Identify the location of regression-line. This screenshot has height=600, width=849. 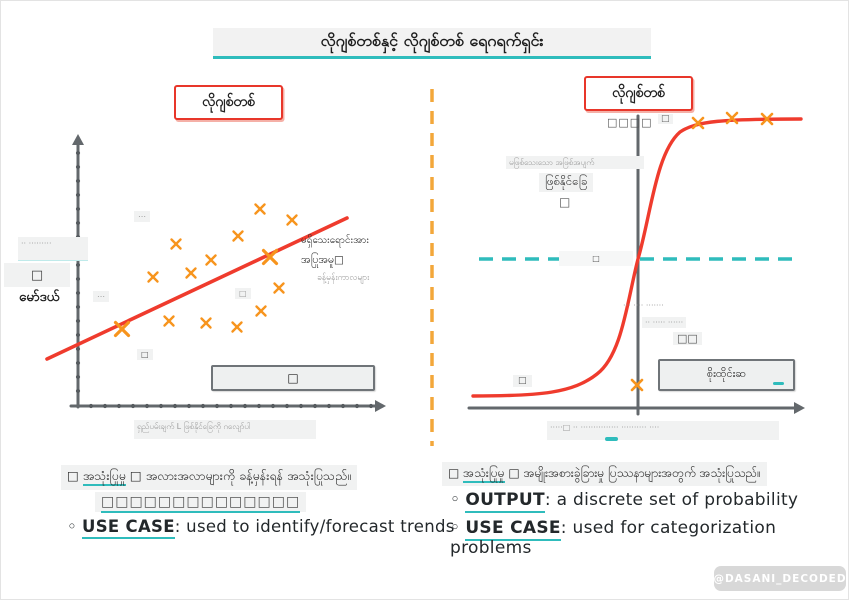
(197, 288).